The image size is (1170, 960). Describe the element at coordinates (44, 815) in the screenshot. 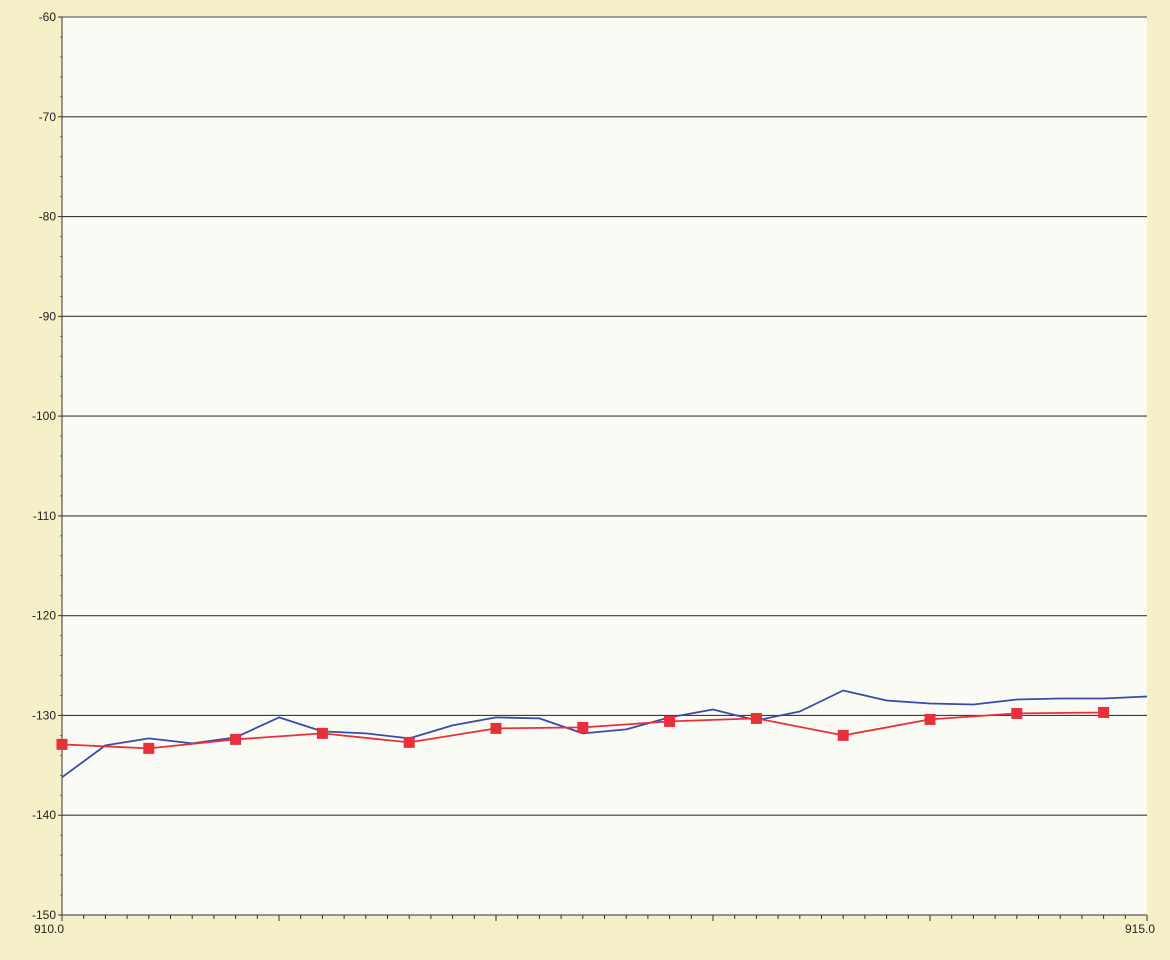

I see `y-tick-label: -140` at that location.